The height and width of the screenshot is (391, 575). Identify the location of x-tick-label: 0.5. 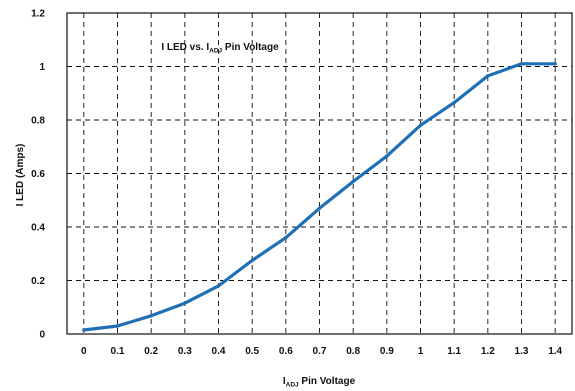
(252, 351).